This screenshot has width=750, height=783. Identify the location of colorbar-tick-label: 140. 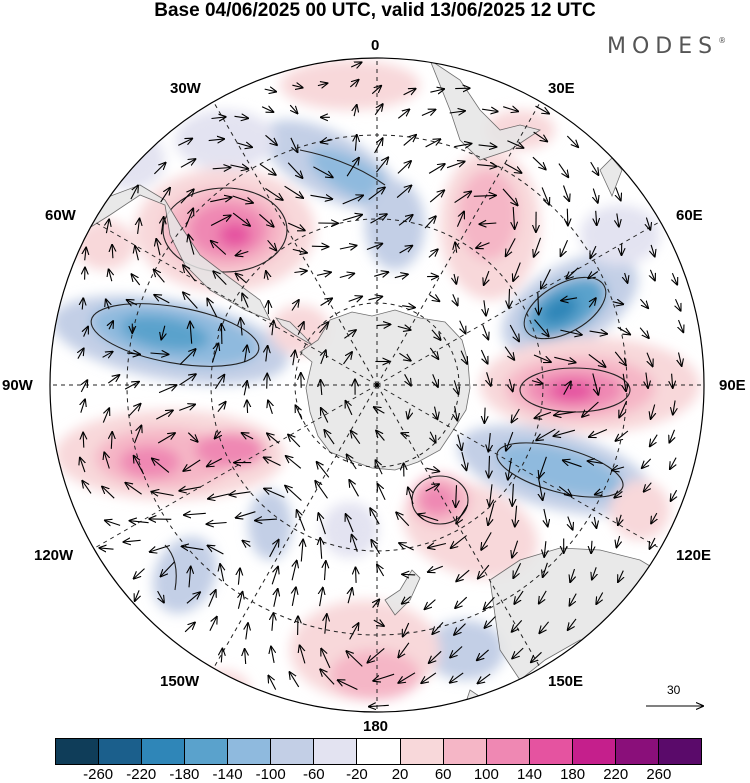
(529, 774).